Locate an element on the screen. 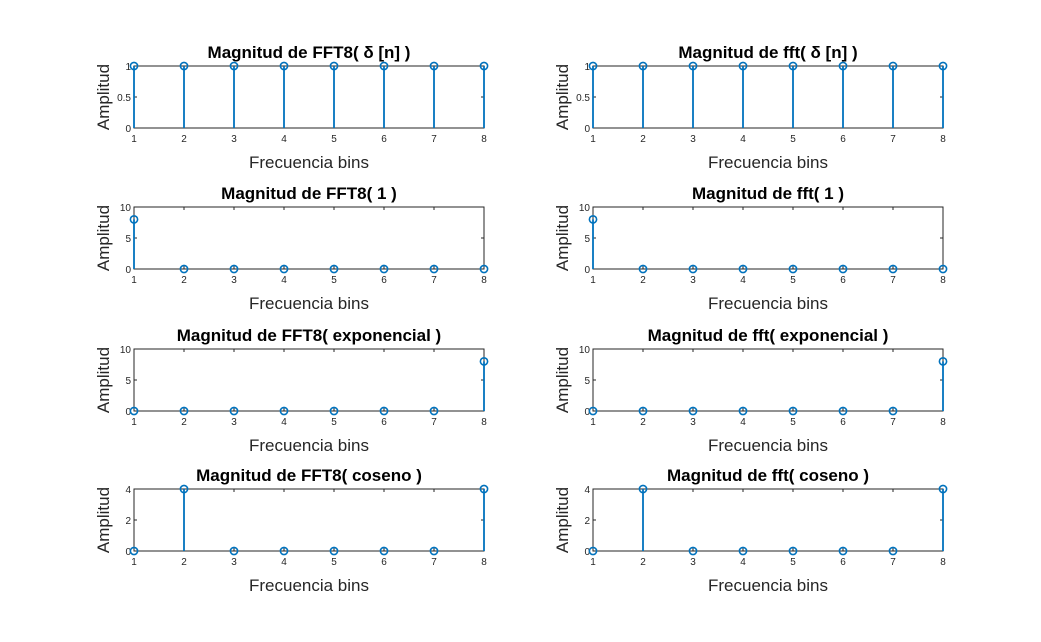  subplot-title: Magnitud de fft( δ [n] ) is located at coordinates (767, 52).